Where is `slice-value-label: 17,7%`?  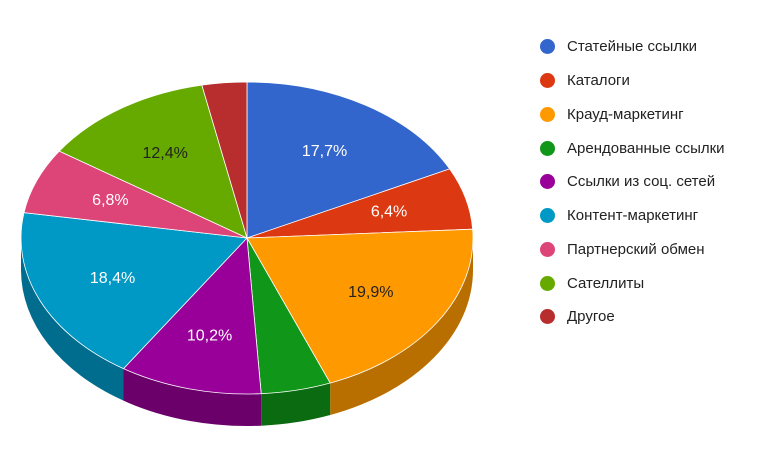 slice-value-label: 17,7% is located at coordinates (324, 151).